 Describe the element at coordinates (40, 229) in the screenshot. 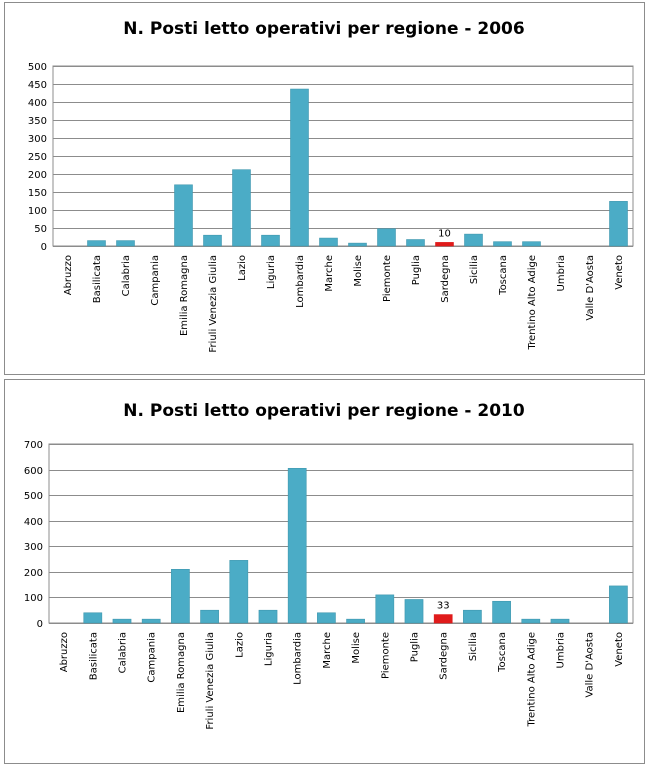

I see `y-tick-label: 50` at that location.